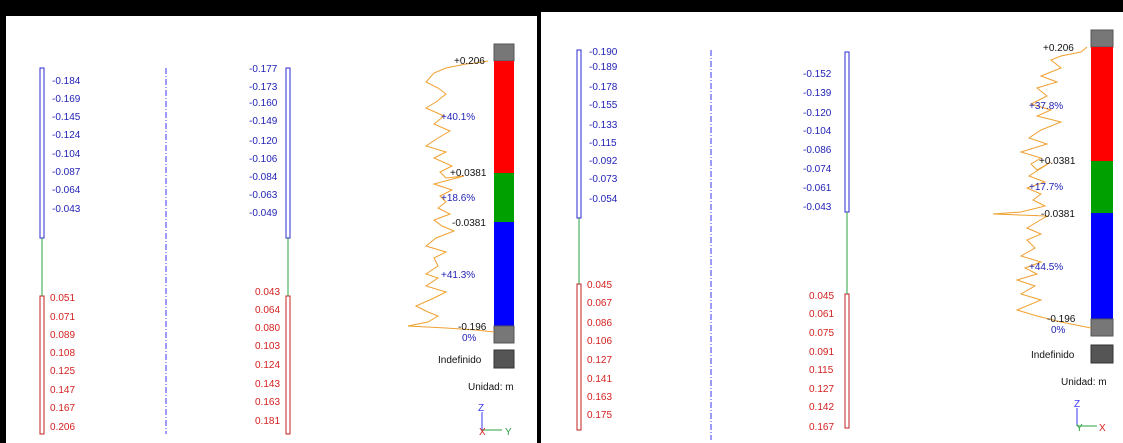  I want to click on deviation-label: -0.054, so click(603, 199).